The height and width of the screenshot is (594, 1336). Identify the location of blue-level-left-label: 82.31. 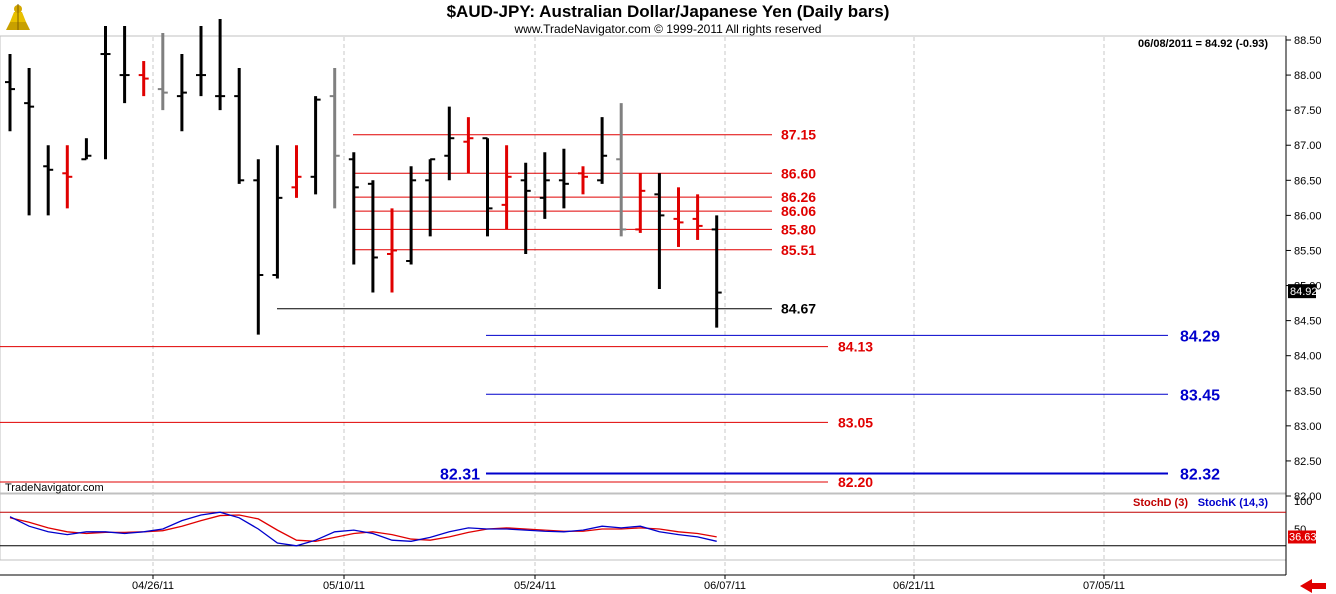
(460, 475).